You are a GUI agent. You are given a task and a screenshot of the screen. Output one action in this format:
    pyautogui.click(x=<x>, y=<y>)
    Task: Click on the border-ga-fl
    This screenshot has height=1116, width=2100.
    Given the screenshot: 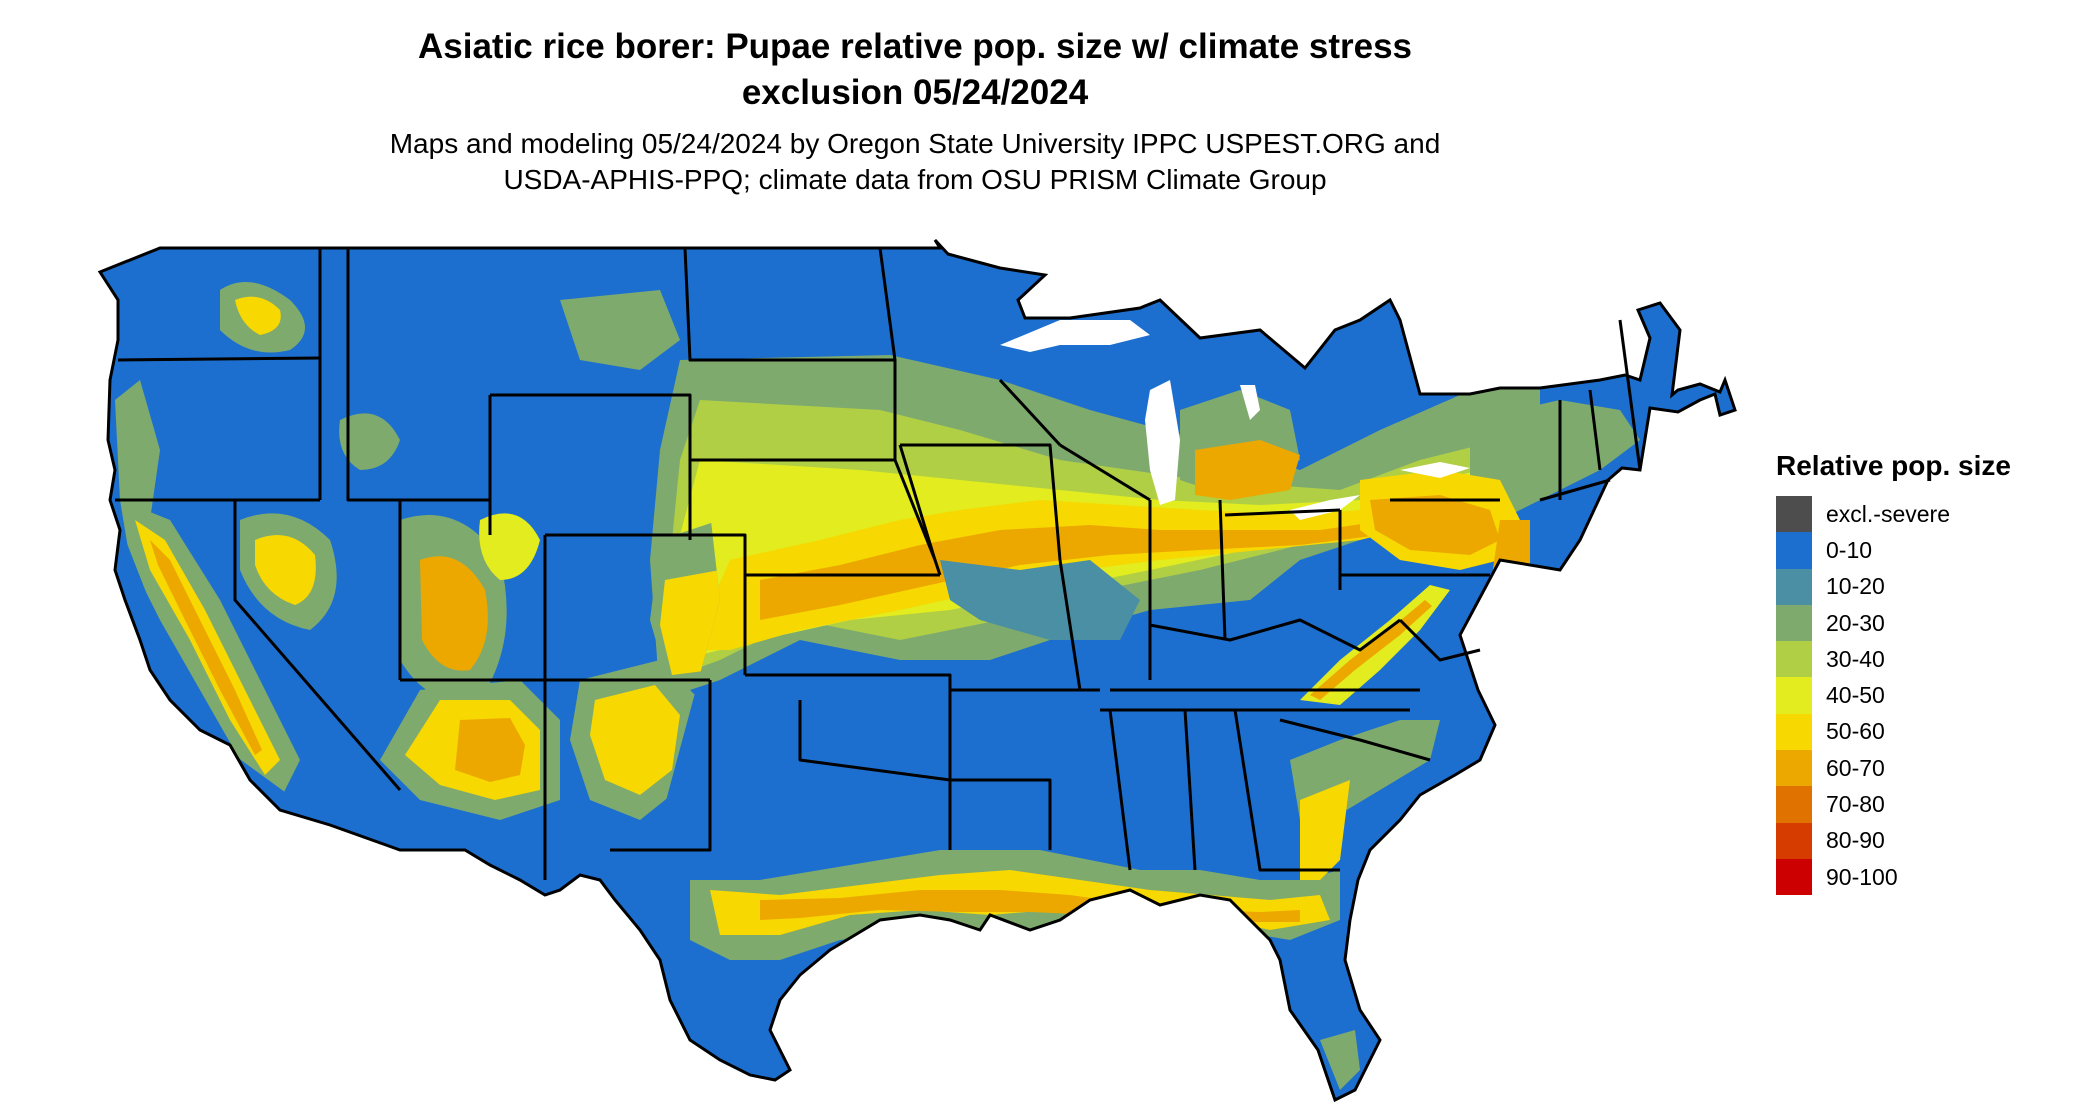 What is the action you would take?
    pyautogui.click(x=1286, y=790)
    